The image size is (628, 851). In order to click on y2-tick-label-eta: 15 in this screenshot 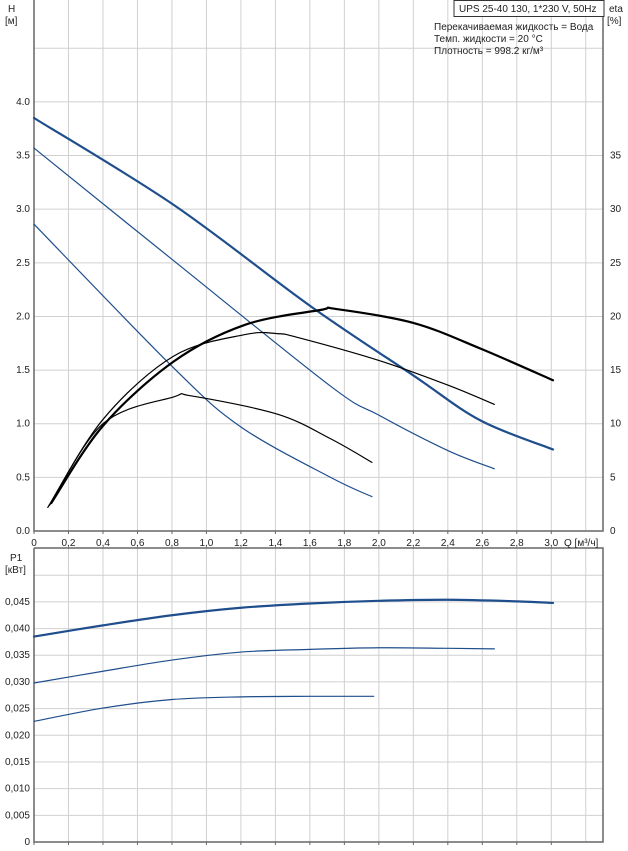, I will do `click(616, 370)`.